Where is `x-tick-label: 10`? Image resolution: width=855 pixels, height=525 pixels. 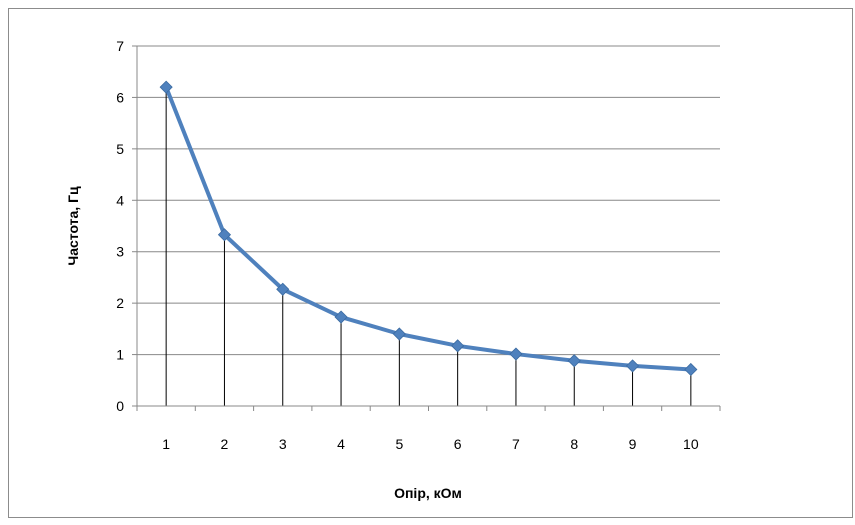 x-tick-label: 10 is located at coordinates (691, 444).